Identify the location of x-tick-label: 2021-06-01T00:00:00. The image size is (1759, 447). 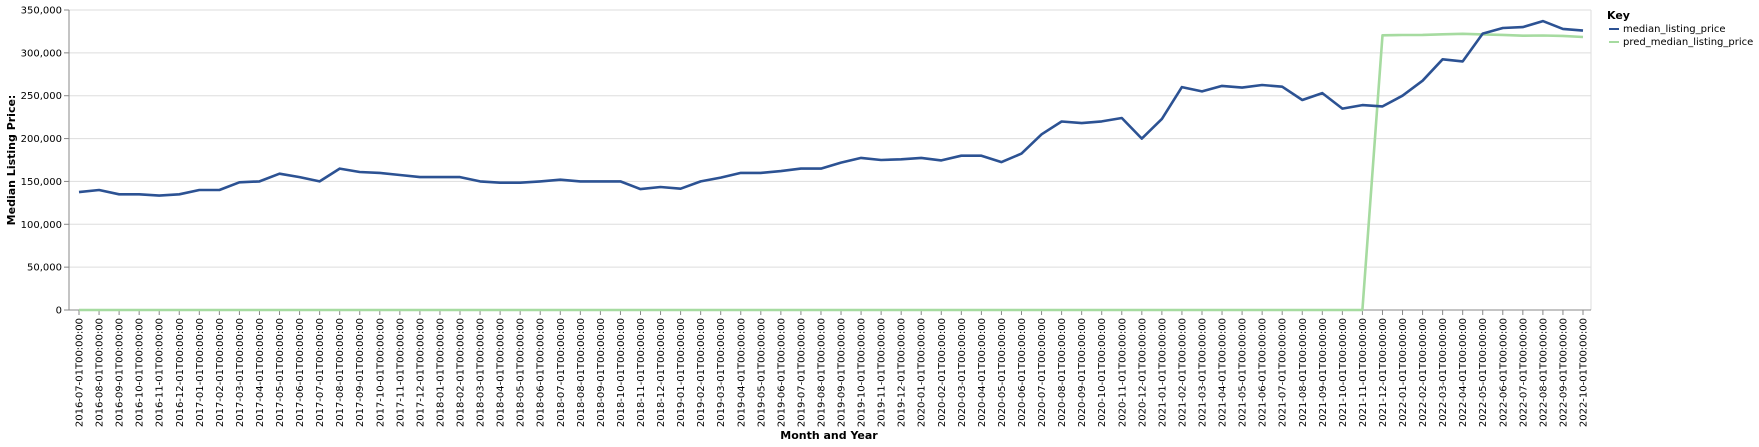
(1263, 372).